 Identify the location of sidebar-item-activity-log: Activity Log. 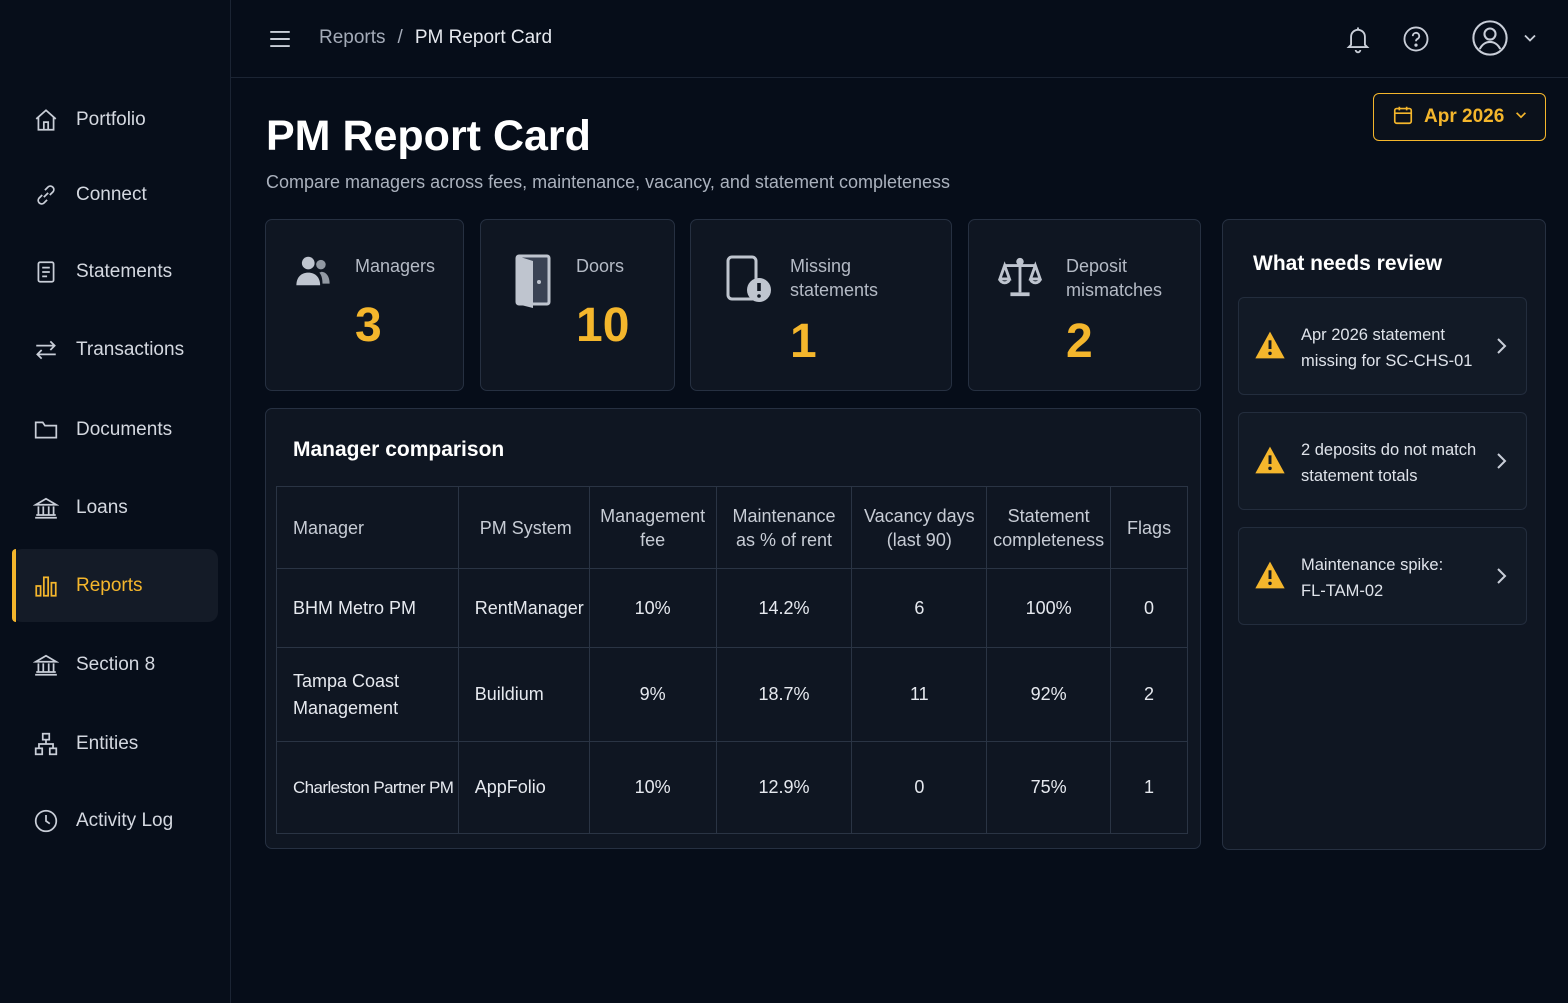
(115, 820).